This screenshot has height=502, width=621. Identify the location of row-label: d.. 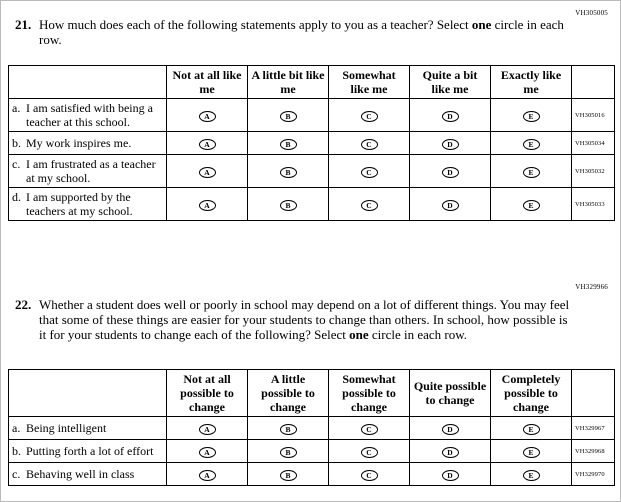
(16, 197).